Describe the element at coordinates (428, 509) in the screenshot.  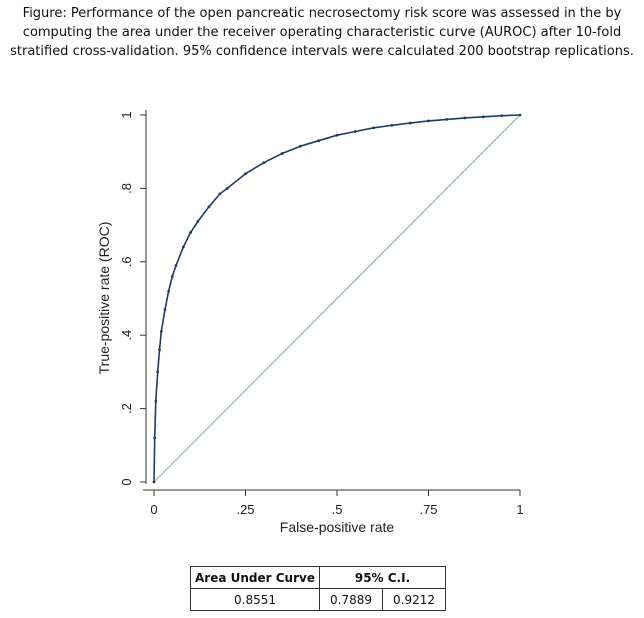
I see `x-tick-label: .75` at that location.